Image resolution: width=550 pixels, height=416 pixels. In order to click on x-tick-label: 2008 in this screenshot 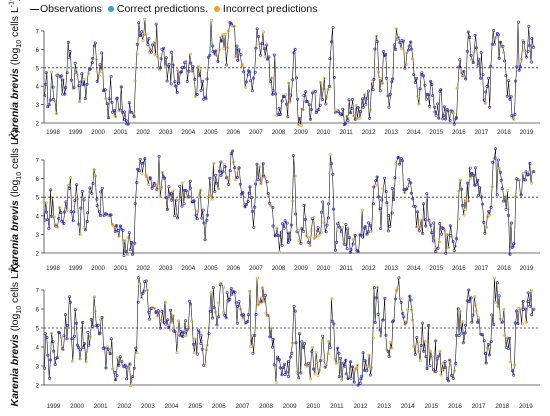, I will do `click(279, 268)`.